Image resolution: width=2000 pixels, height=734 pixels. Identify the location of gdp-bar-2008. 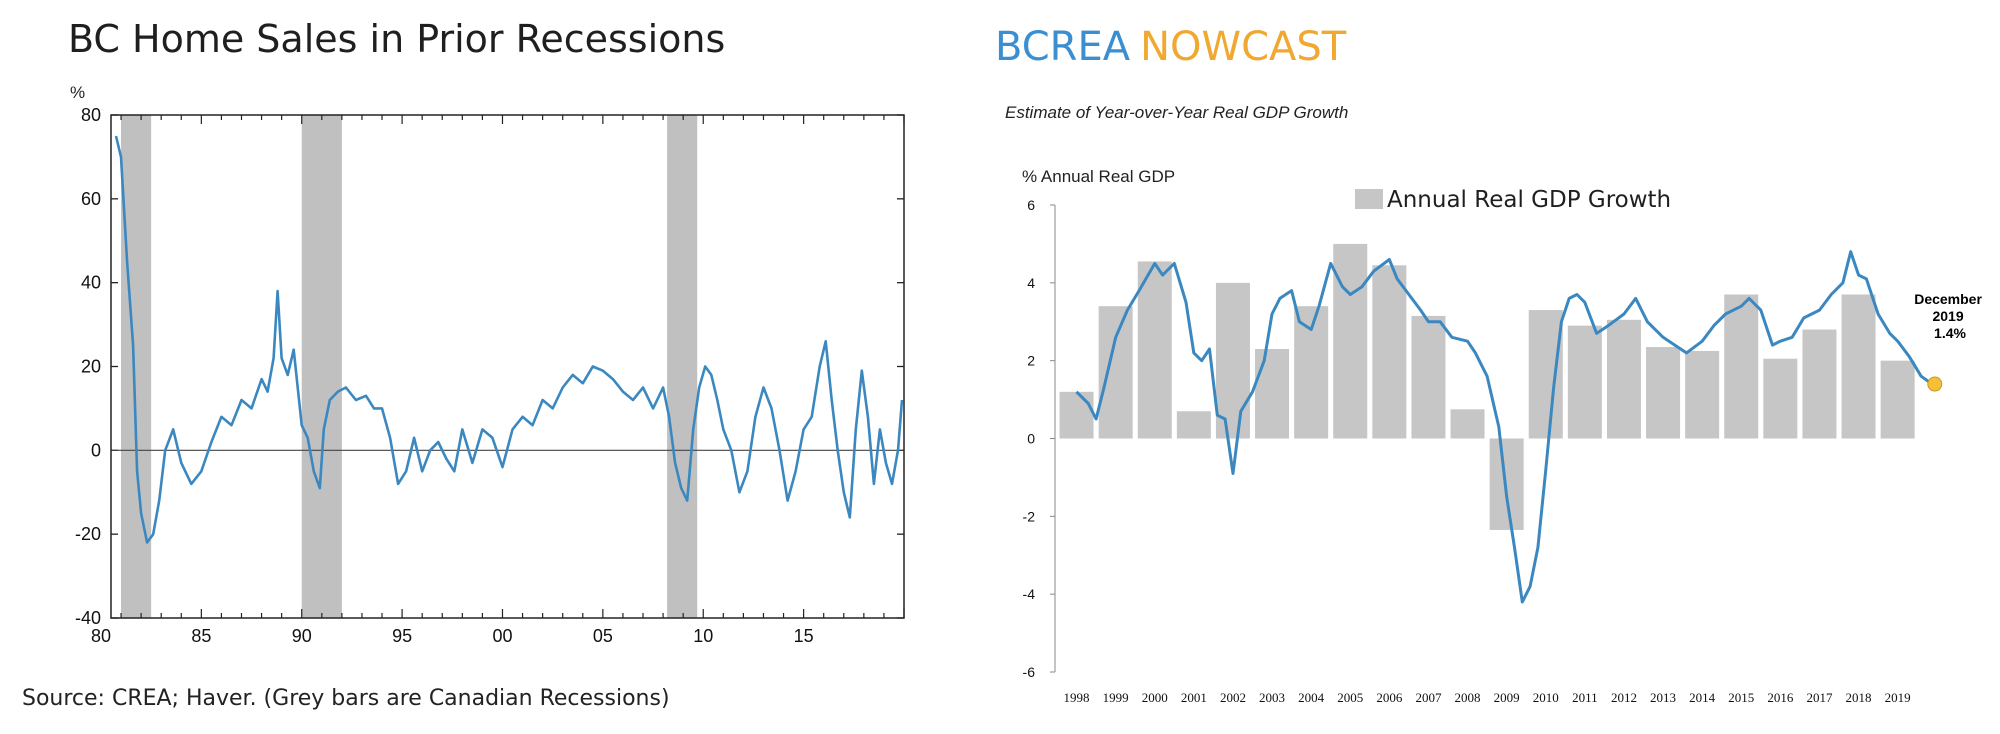
(1467, 424).